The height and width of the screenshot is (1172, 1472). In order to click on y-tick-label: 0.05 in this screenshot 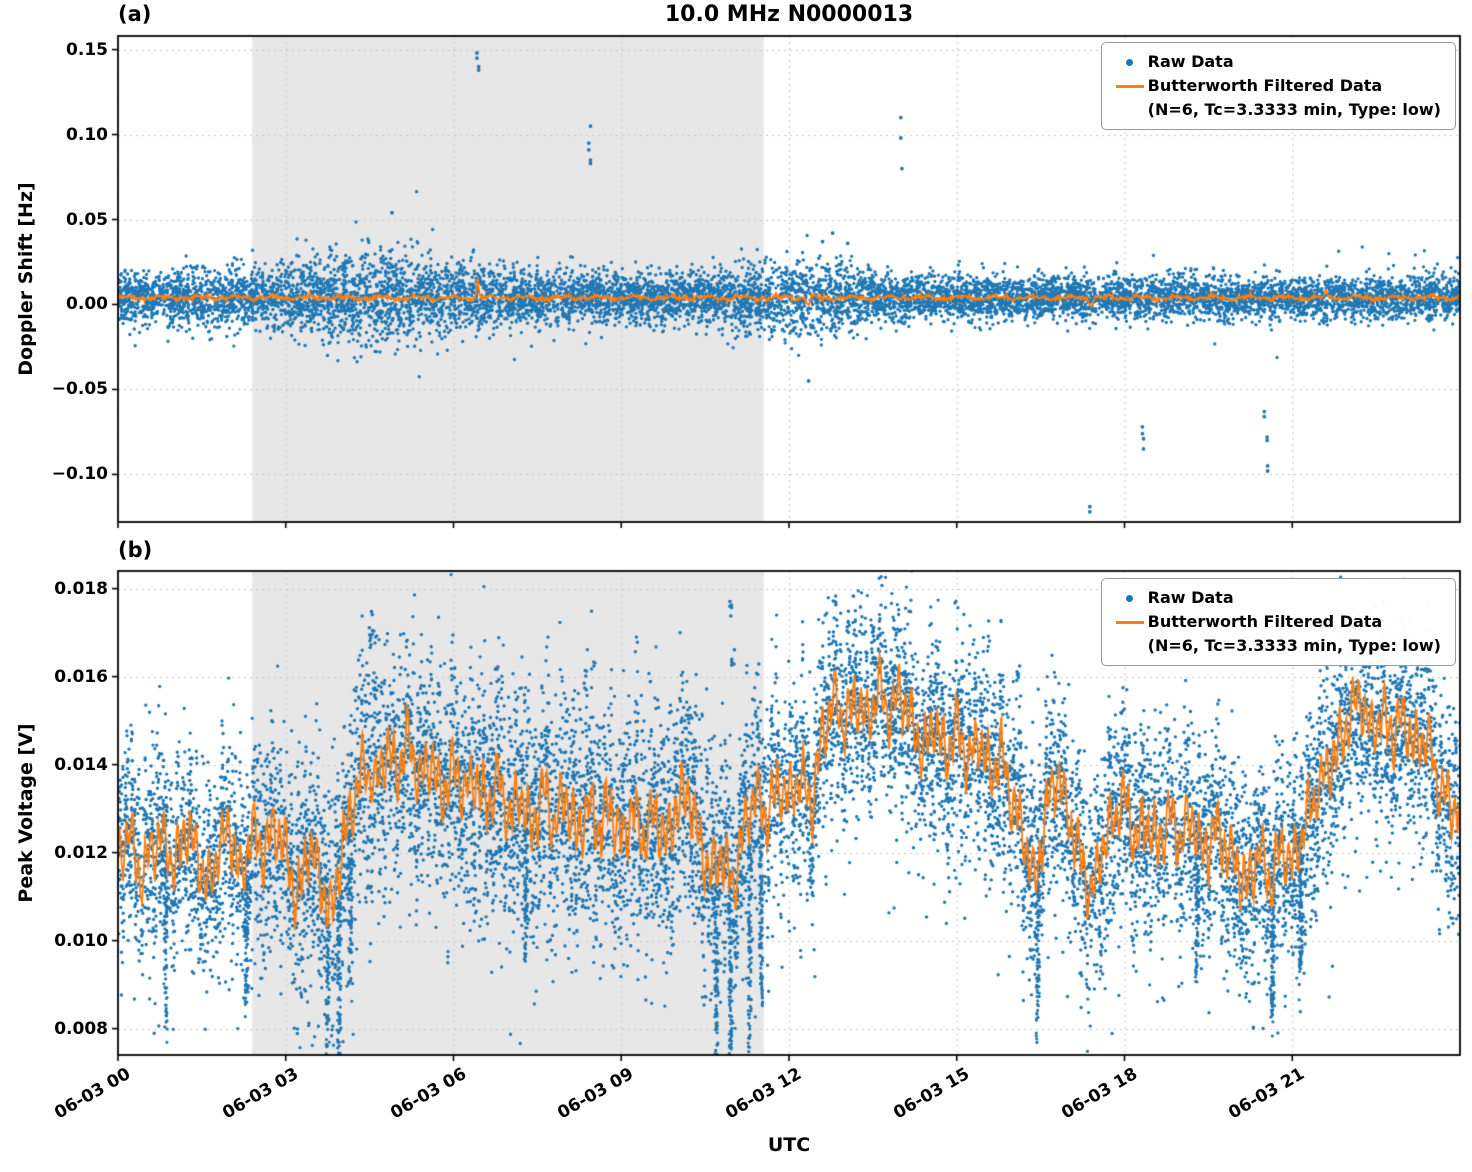, I will do `click(87, 219)`.